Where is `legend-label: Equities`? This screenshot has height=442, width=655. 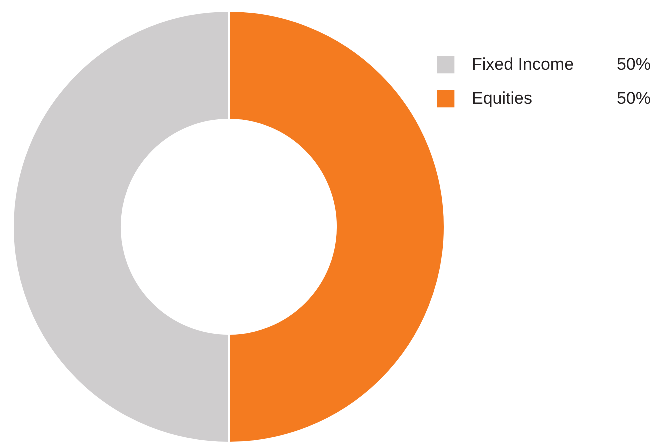
legend-label: Equities is located at coordinates (502, 98).